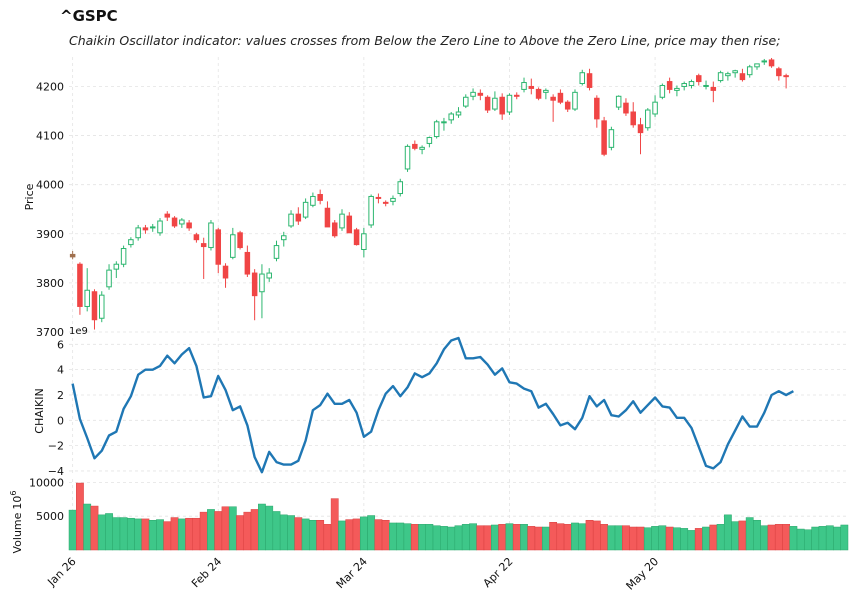 This screenshot has width=855, height=600. Describe the element at coordinates (17, 503) in the screenshot. I see `volume-axis-unit-base: 10` at that location.